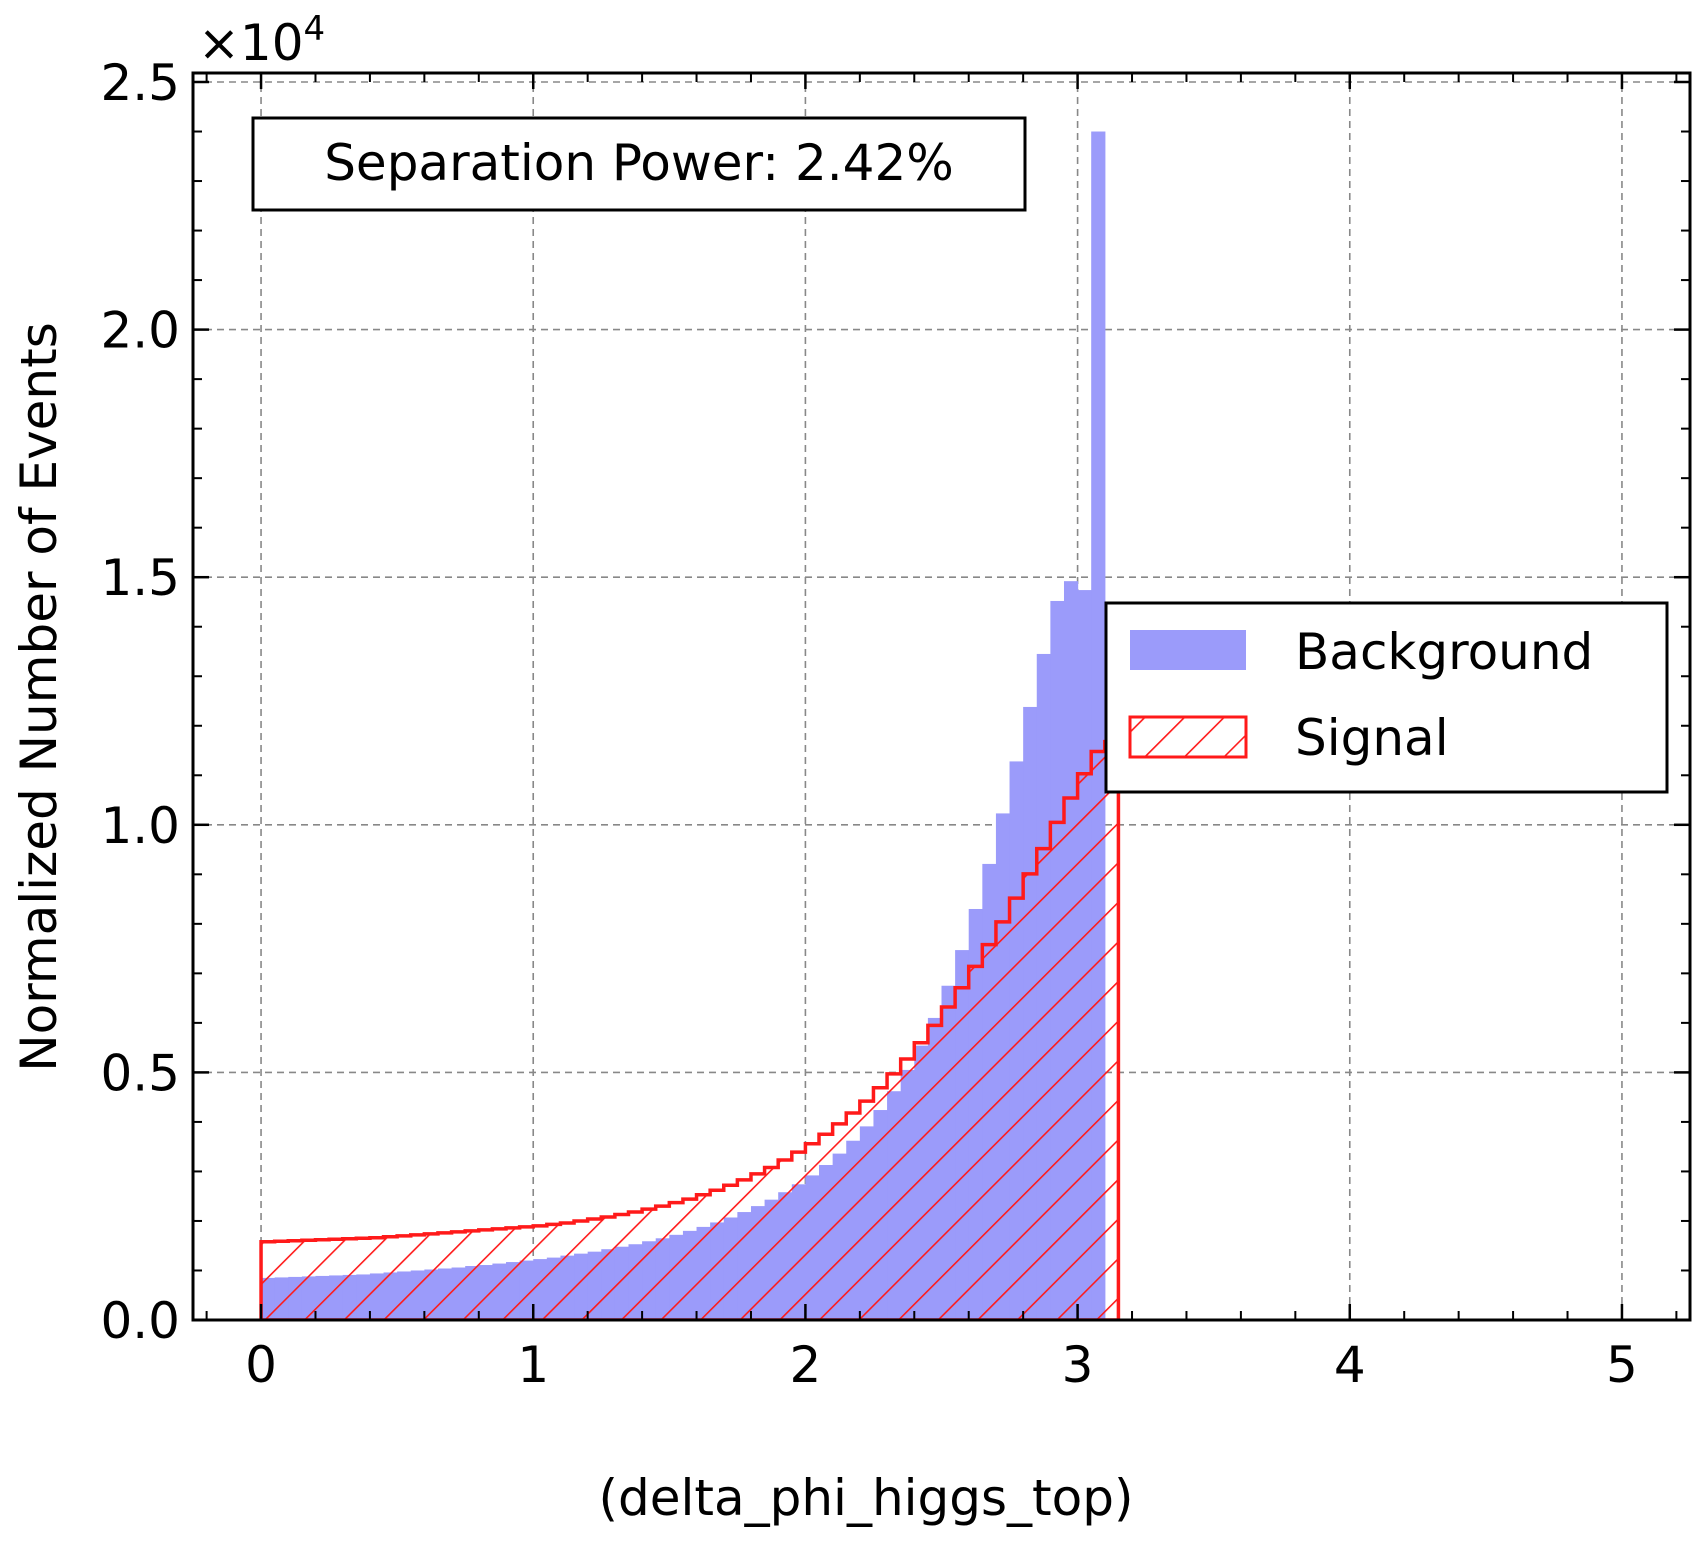 This screenshot has height=1541, width=1704. I want to click on separation-power-annotation: Separation Power: 2.42%, so click(639, 164).